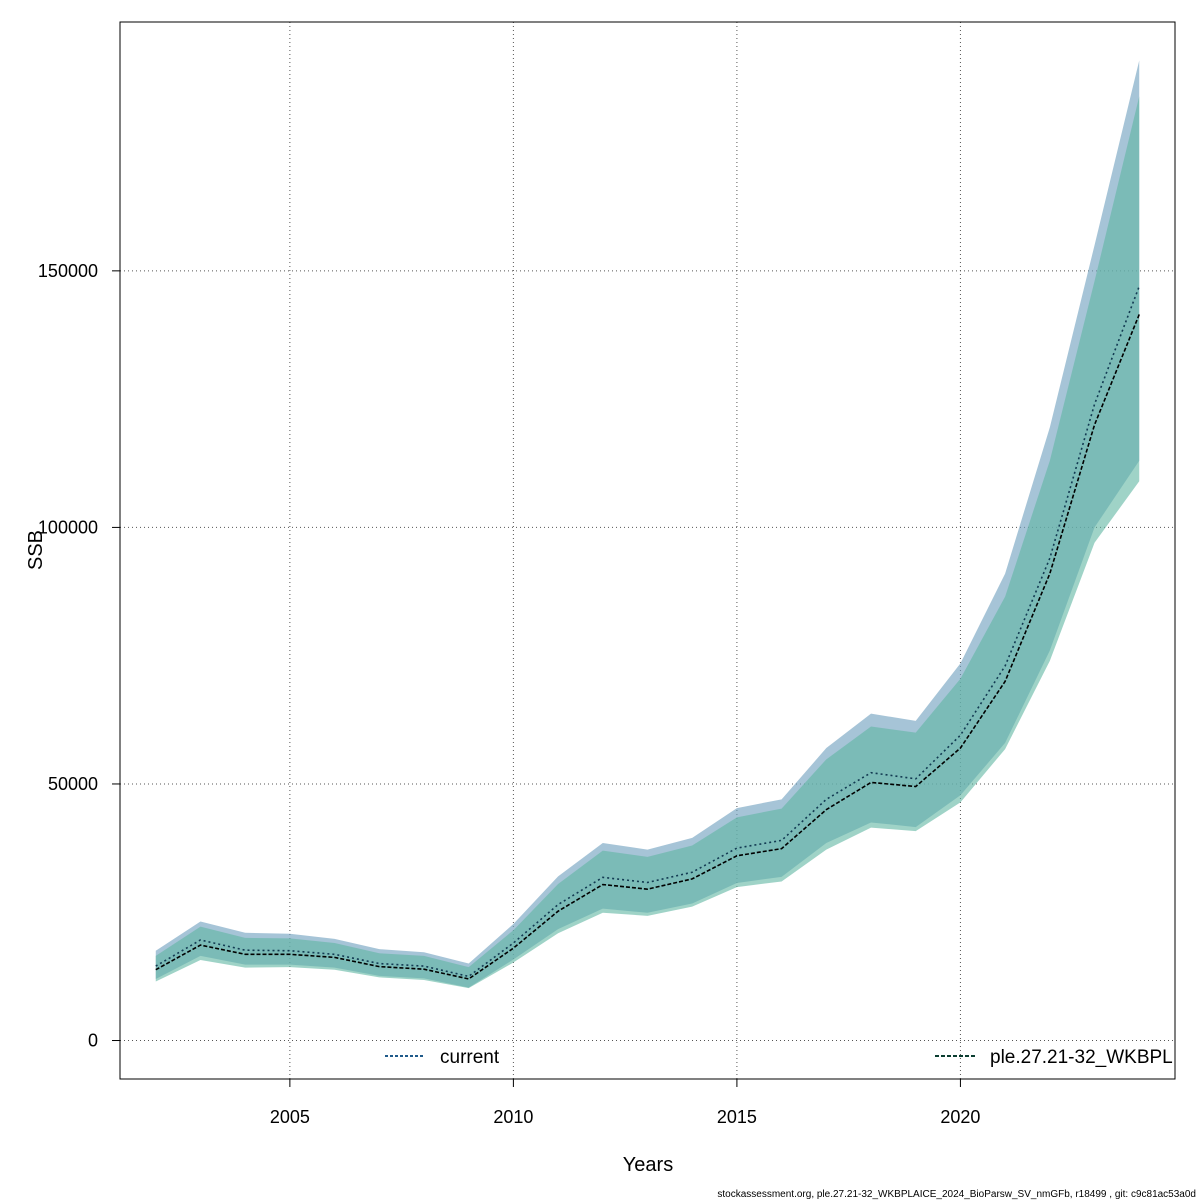 The height and width of the screenshot is (1200, 1200). Describe the element at coordinates (513, 1117) in the screenshot. I see `x-tick-label: 2010` at that location.